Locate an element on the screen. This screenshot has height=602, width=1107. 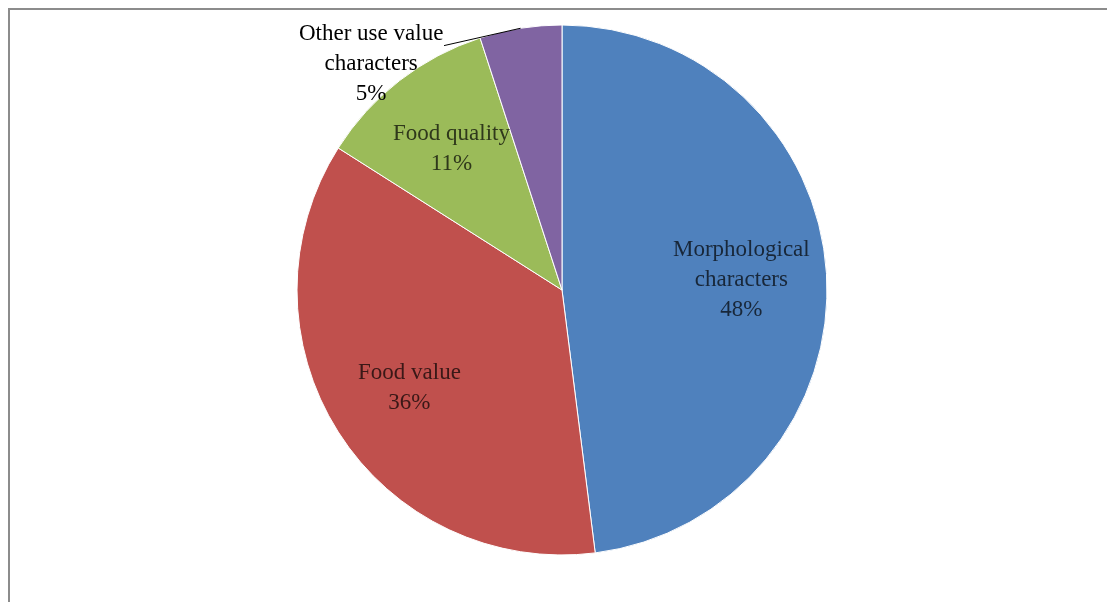
data-label: 5% is located at coordinates (371, 92).